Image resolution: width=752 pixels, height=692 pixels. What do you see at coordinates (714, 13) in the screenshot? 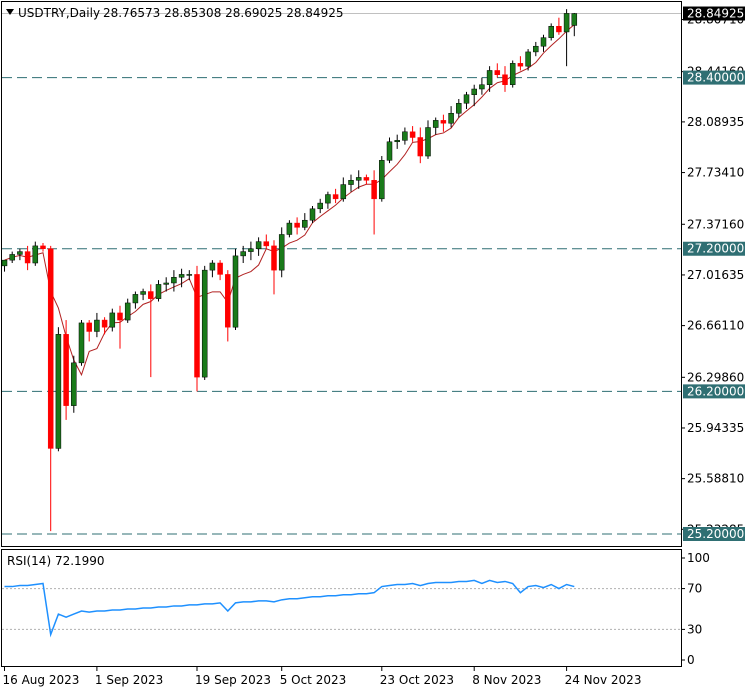
I see `current-price-tag` at bounding box center [714, 13].